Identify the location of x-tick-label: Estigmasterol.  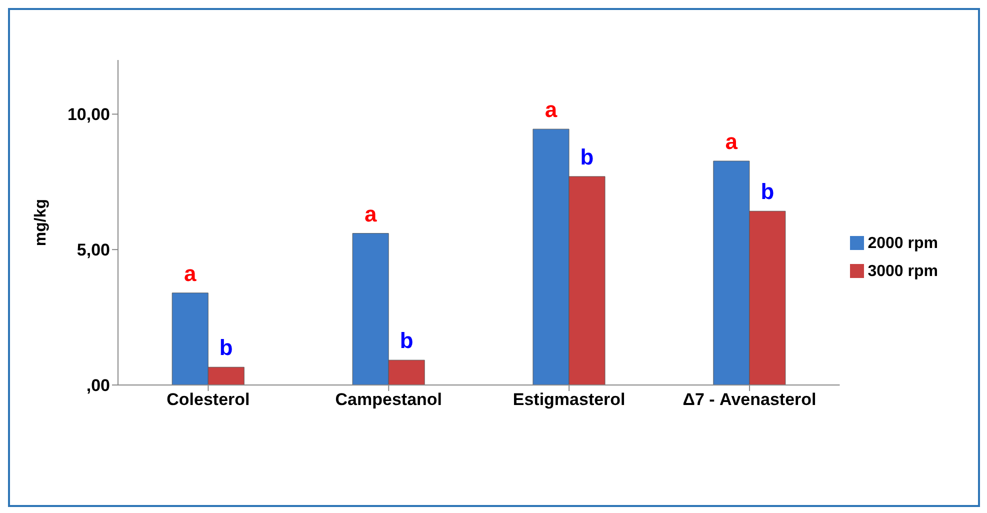
(569, 400).